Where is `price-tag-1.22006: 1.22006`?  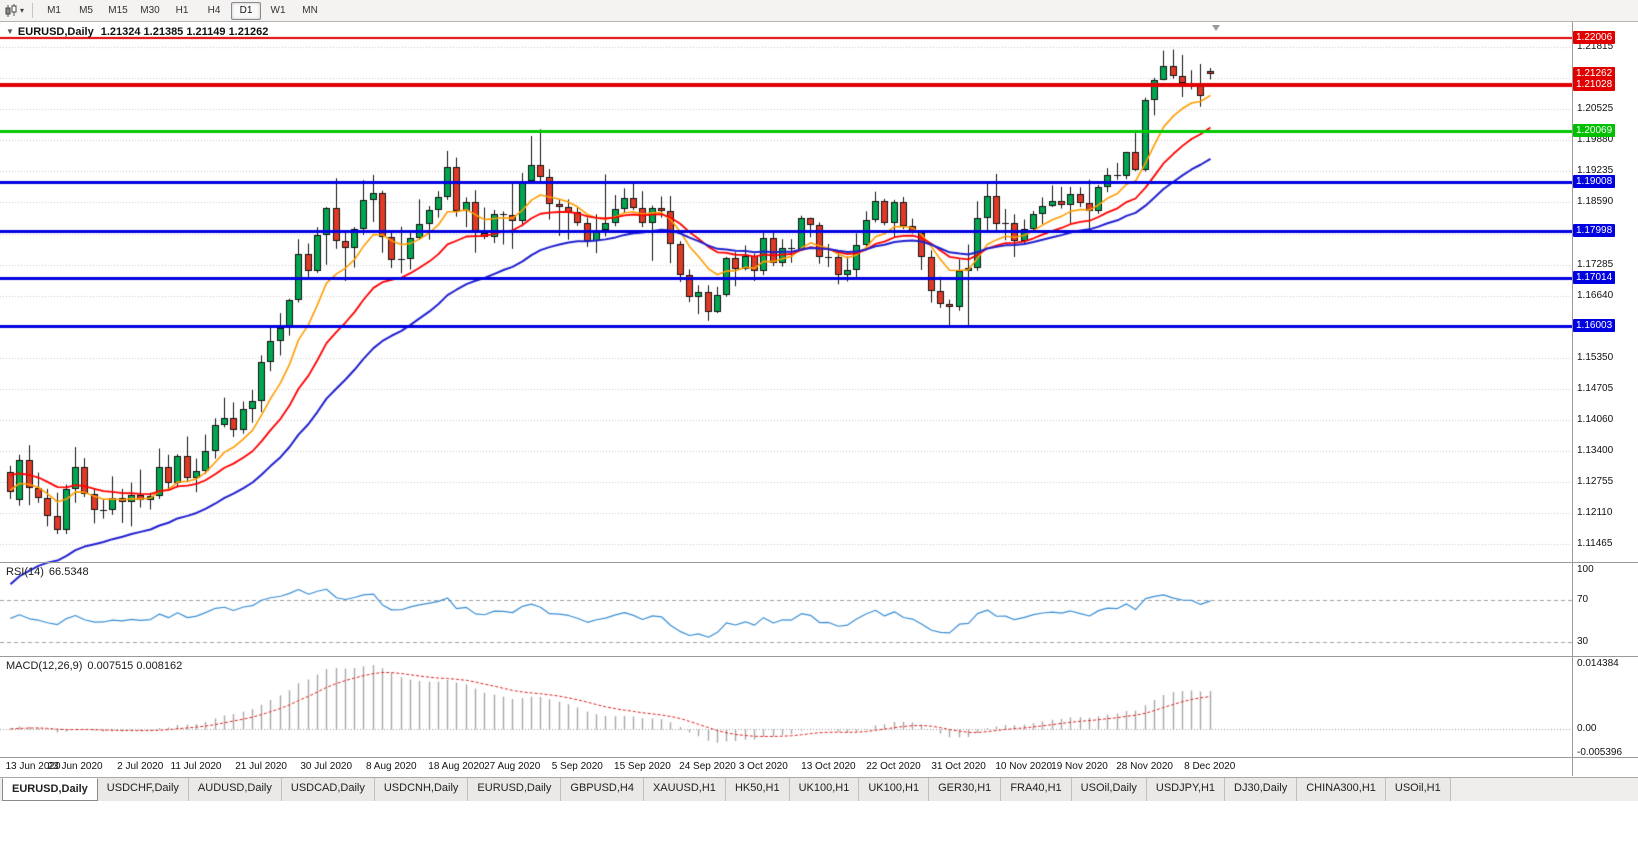
price-tag-1.22006: 1.22006 is located at coordinates (1594, 38).